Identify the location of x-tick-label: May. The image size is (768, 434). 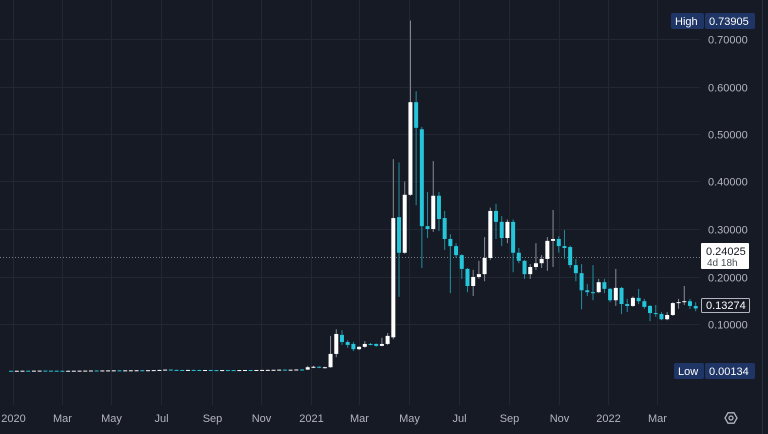
(111, 419).